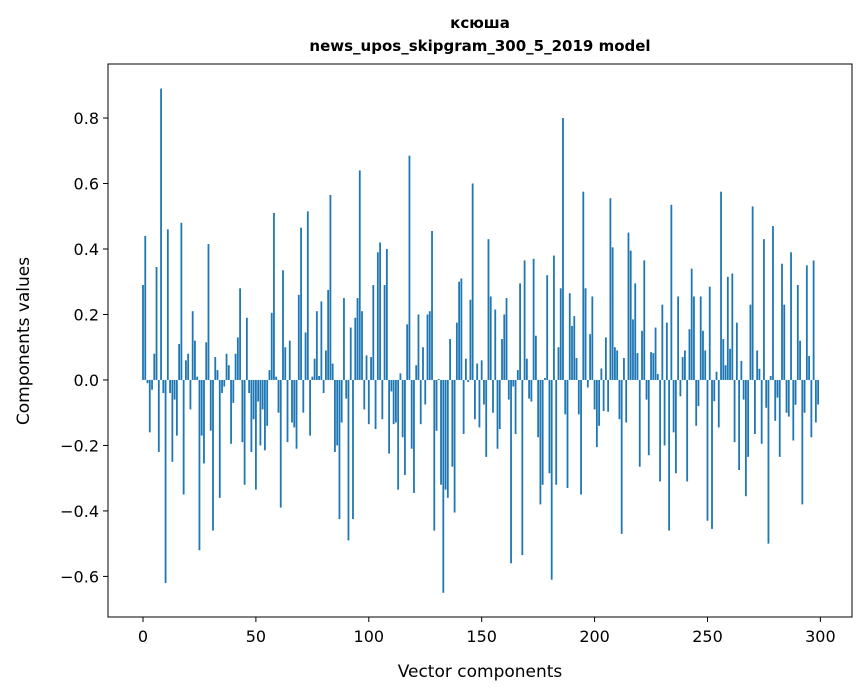 This screenshot has width=867, height=696. Describe the element at coordinates (86, 118) in the screenshot. I see `y-tick-label: 0.8` at that location.